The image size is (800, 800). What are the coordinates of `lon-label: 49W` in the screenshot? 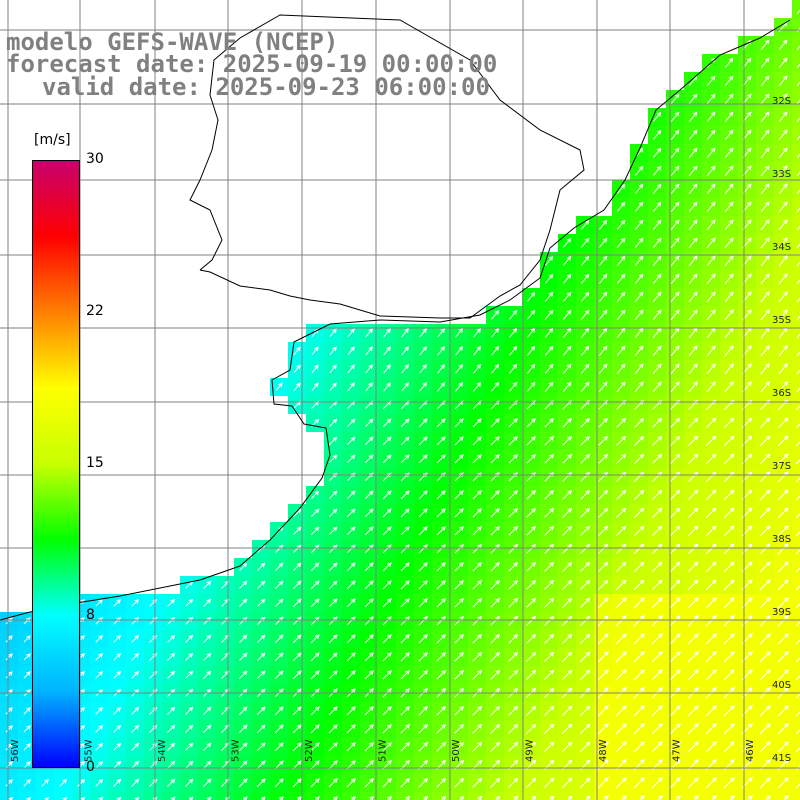 It's located at (530, 750).